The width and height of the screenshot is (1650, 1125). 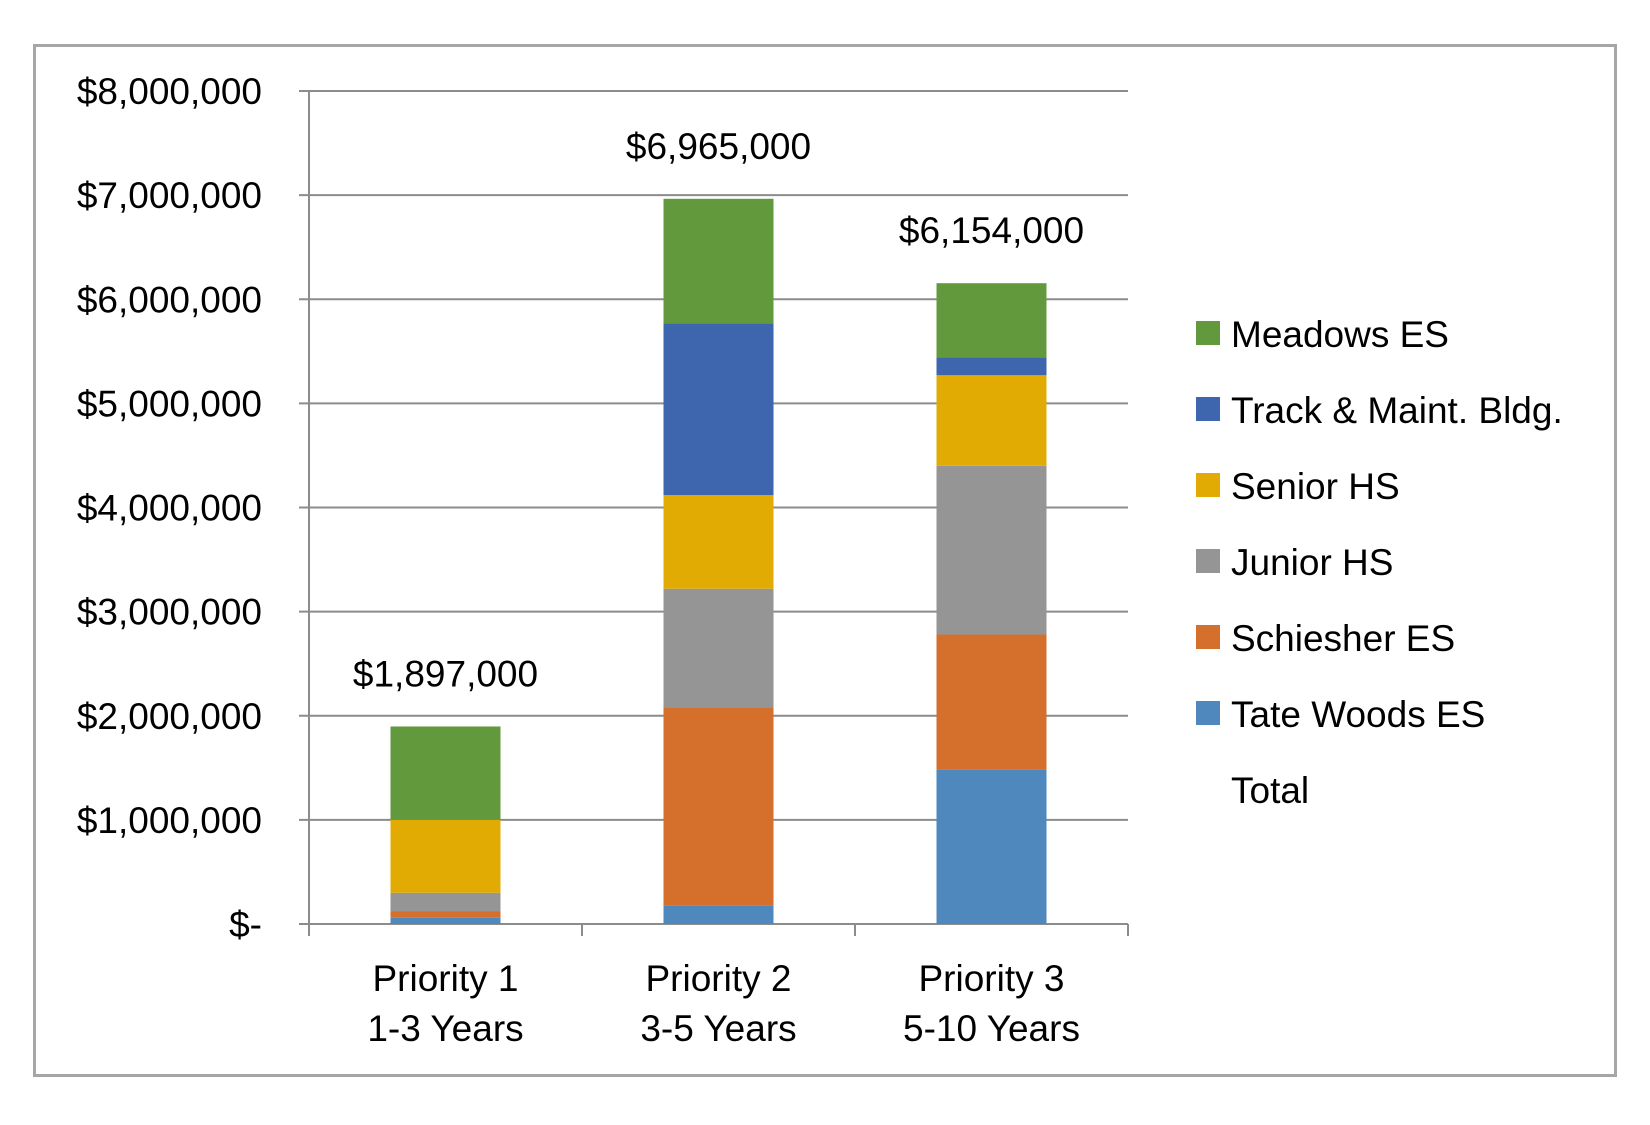 What do you see at coordinates (445, 1028) in the screenshot?
I see `x-category-label: 1-3 Years` at bounding box center [445, 1028].